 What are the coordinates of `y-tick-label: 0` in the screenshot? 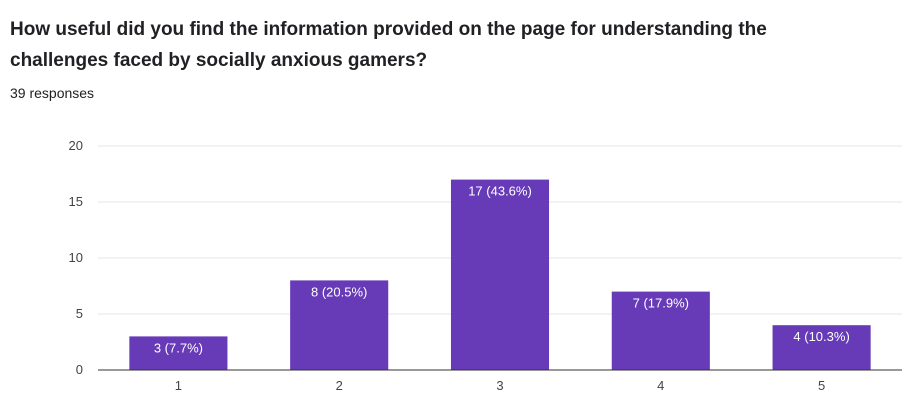 It's located at (79, 369).